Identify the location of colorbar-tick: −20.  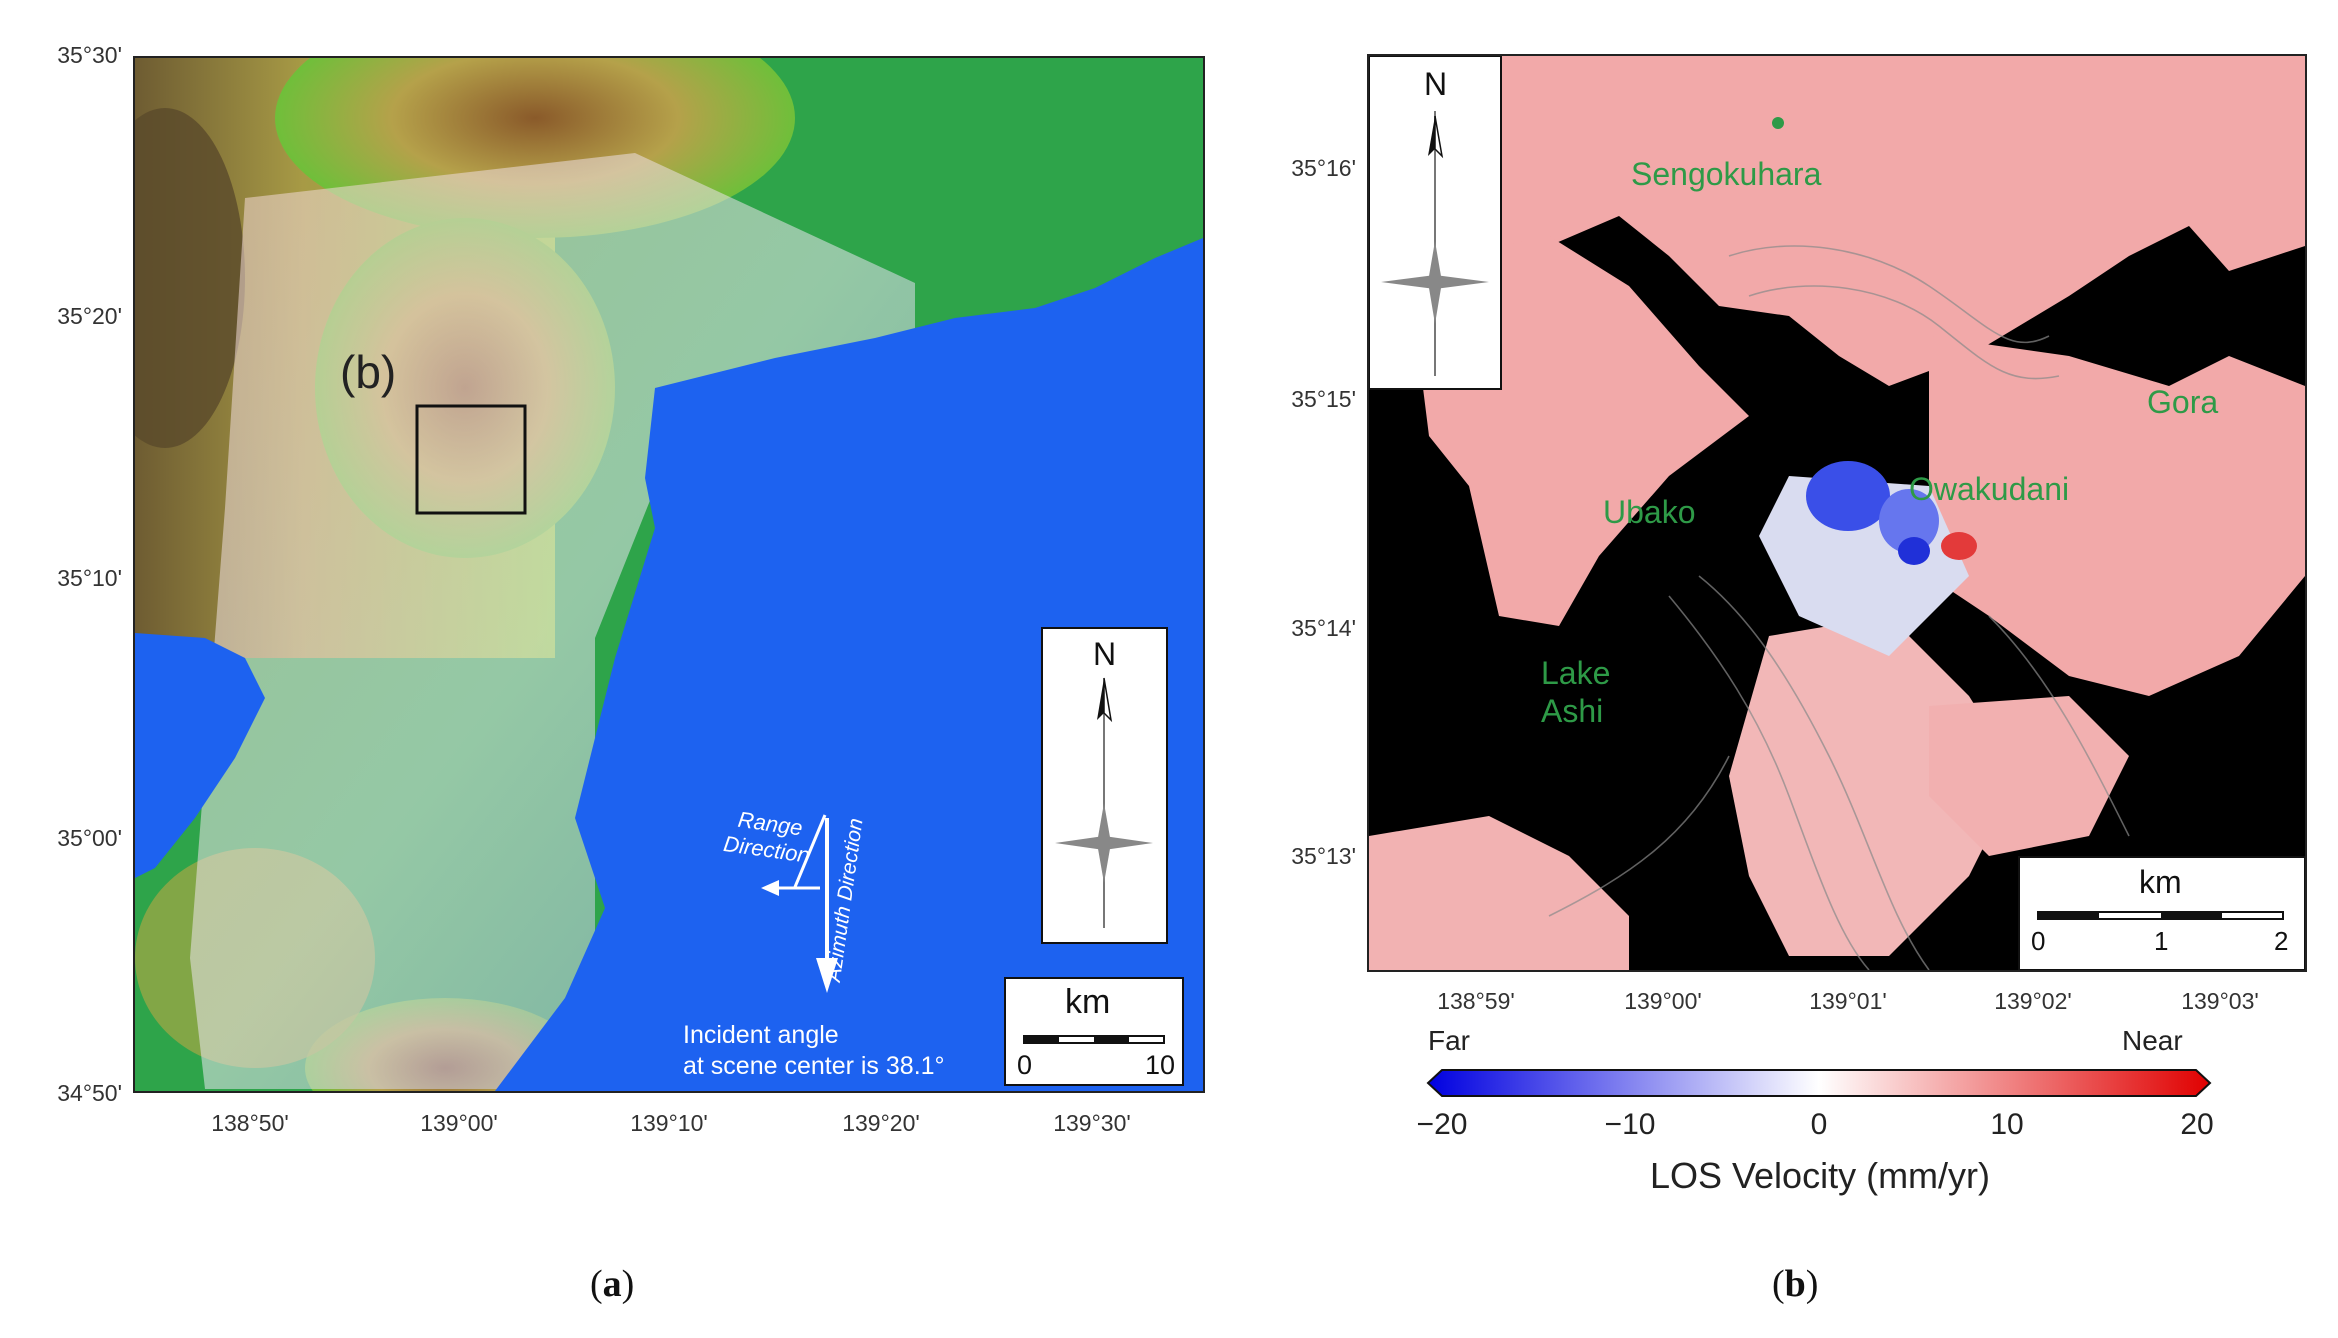
(1442, 1124).